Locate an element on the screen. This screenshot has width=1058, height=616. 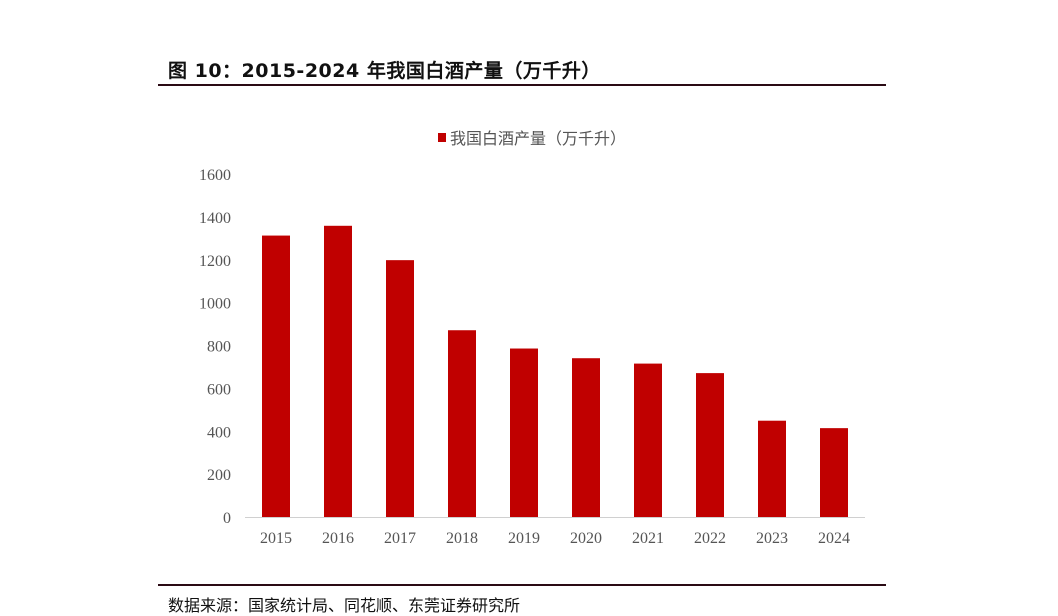
x-axis: 2015 2016 2017 2018 2019 2020 2021 2022 2023 2024 is located at coordinates (555, 538).